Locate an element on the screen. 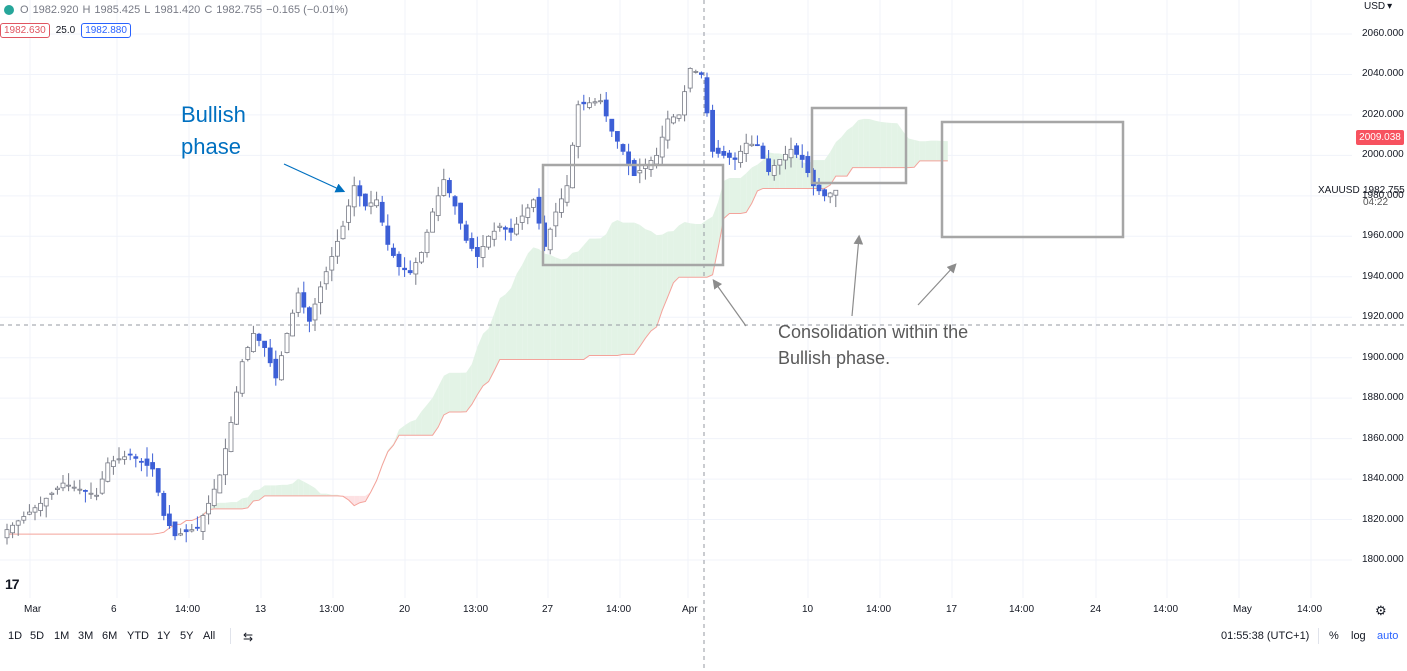 The image size is (1407, 671). range-1m-button: 1M is located at coordinates (62, 636).